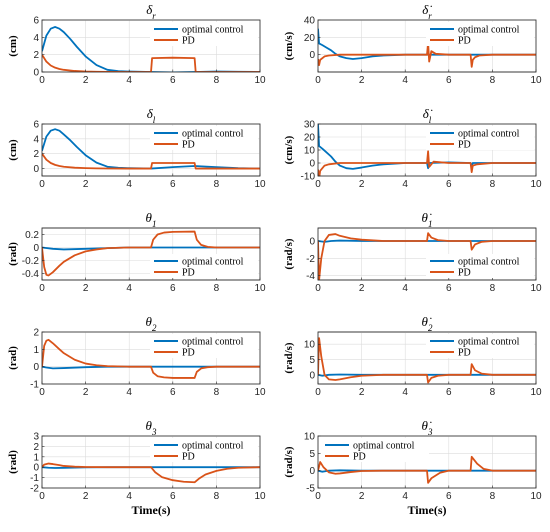 The image size is (550, 532). Describe the element at coordinates (34, 489) in the screenshot. I see `y-tick-label: -2` at that location.